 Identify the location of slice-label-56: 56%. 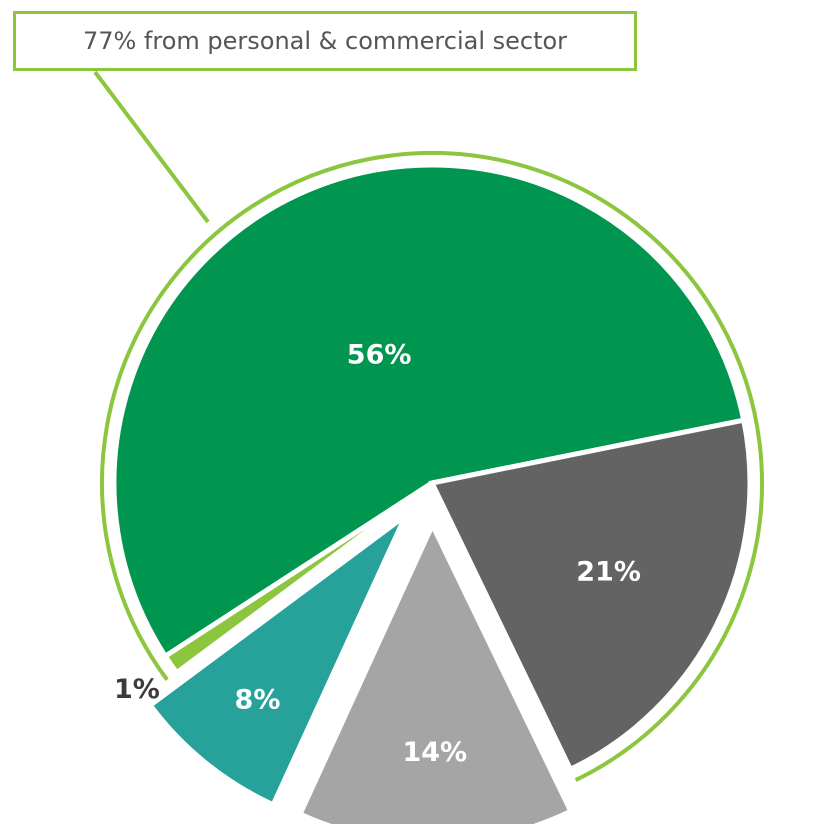
(379, 354).